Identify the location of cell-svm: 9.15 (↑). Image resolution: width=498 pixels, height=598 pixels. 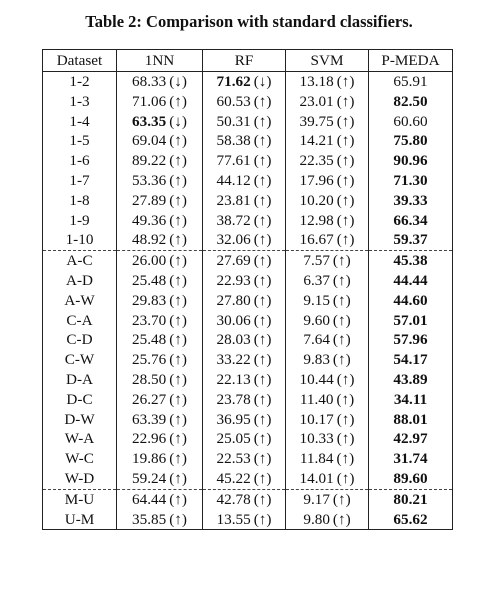
(327, 300).